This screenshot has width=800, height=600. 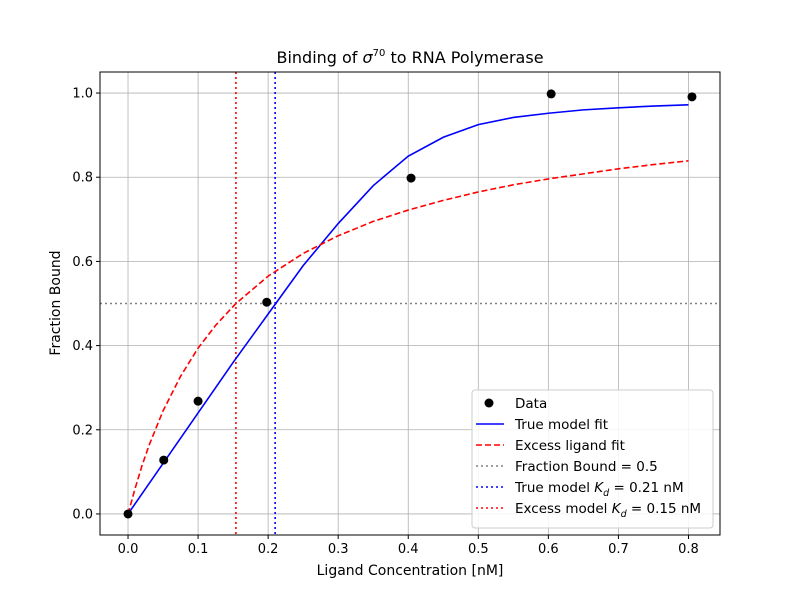 I want to click on y-tick-label: 1.0, so click(x=82, y=94).